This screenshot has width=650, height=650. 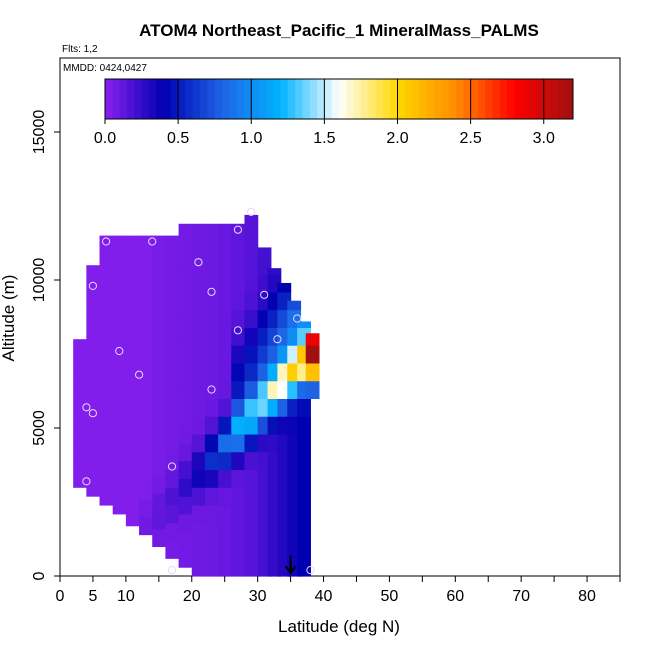 I want to click on y-tick-label: 5000, so click(x=39, y=428).